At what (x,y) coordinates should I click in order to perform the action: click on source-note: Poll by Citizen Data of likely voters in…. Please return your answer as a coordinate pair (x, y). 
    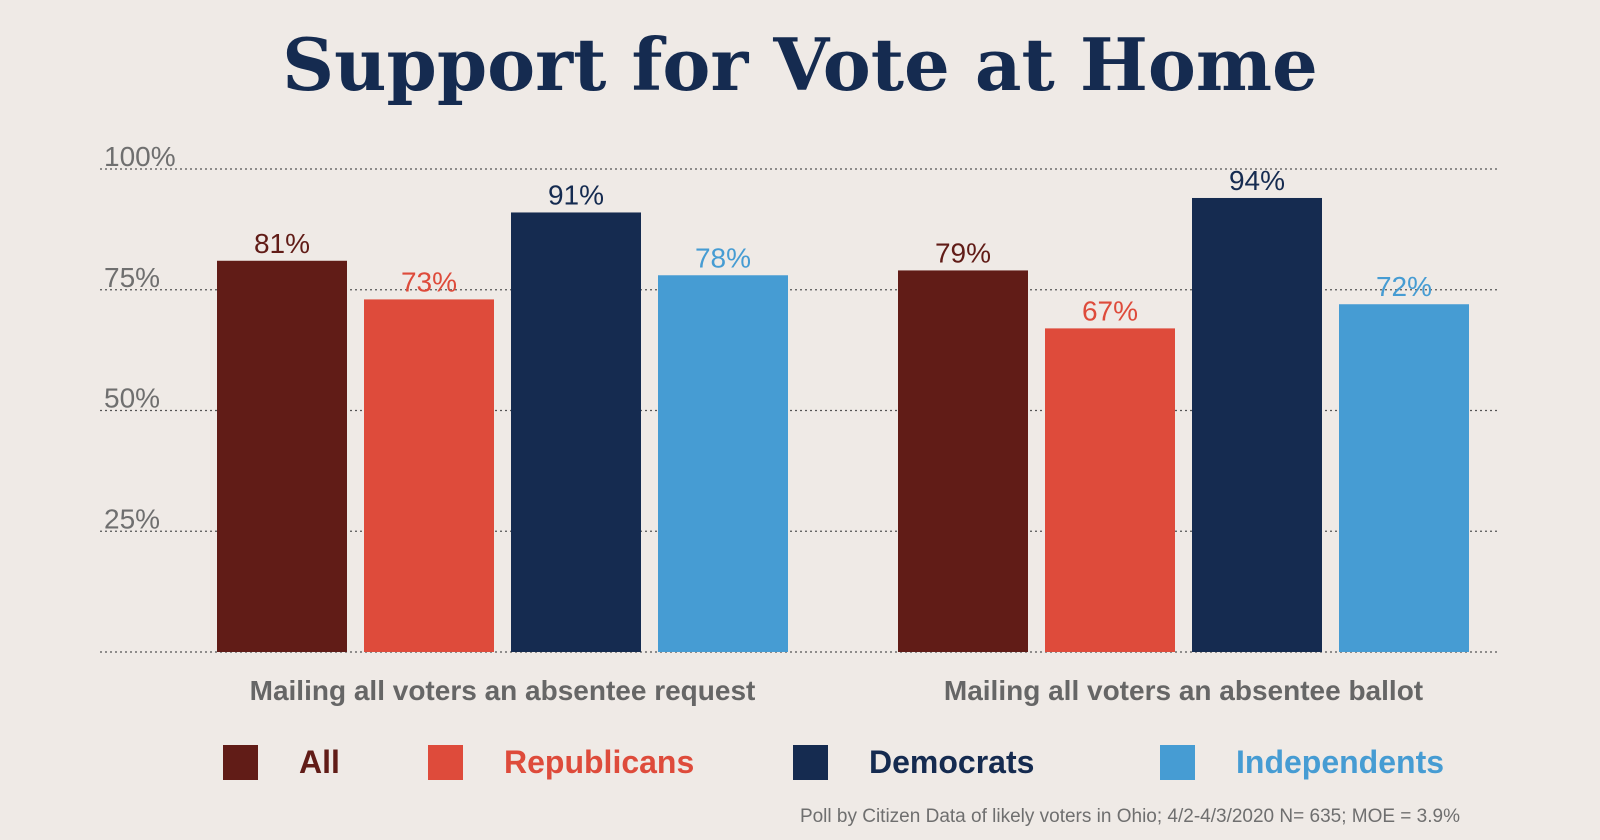
    Looking at the image, I should click on (1130, 816).